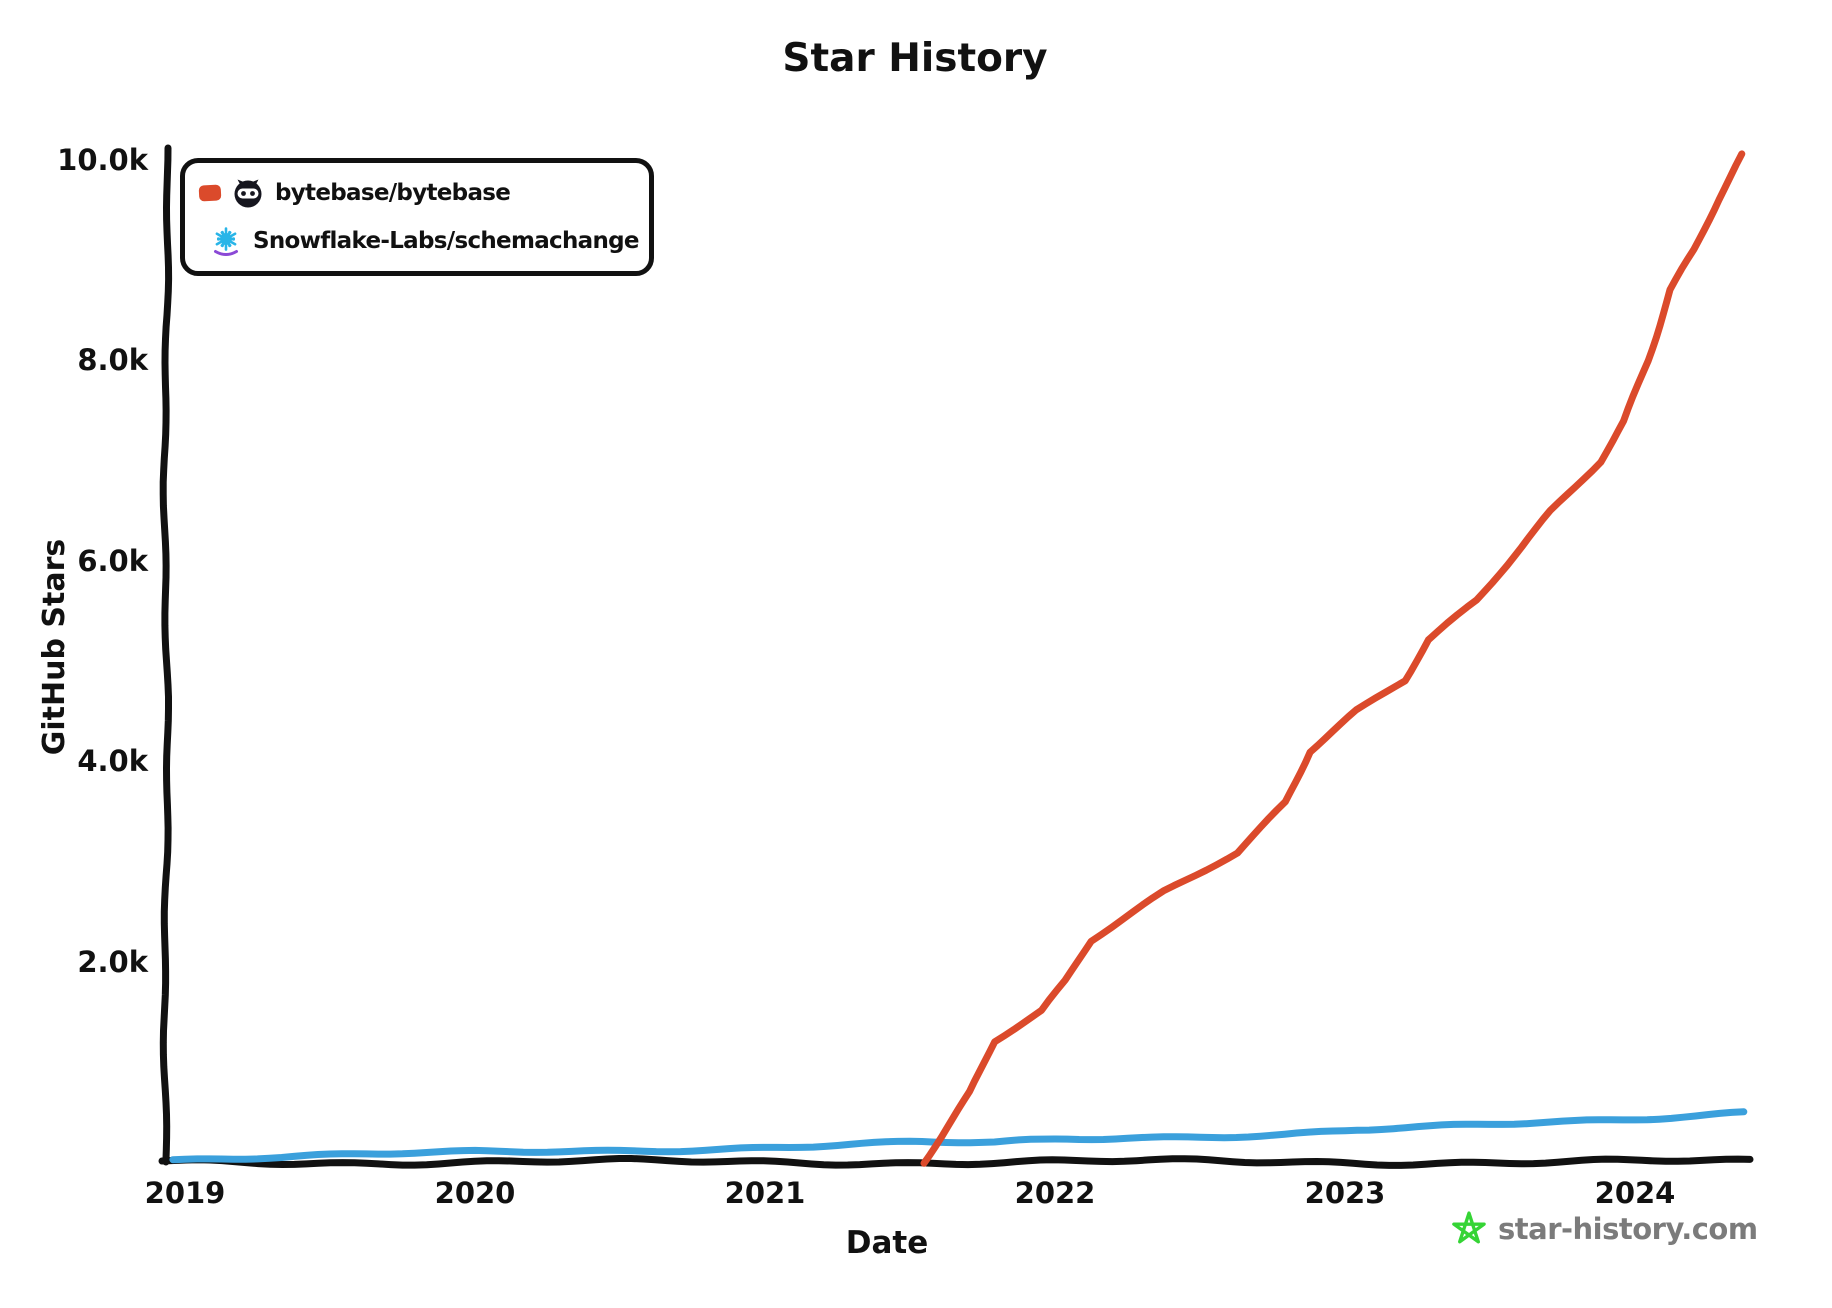  What do you see at coordinates (1055, 1193) in the screenshot?
I see `x-tick-label: 2022` at bounding box center [1055, 1193].